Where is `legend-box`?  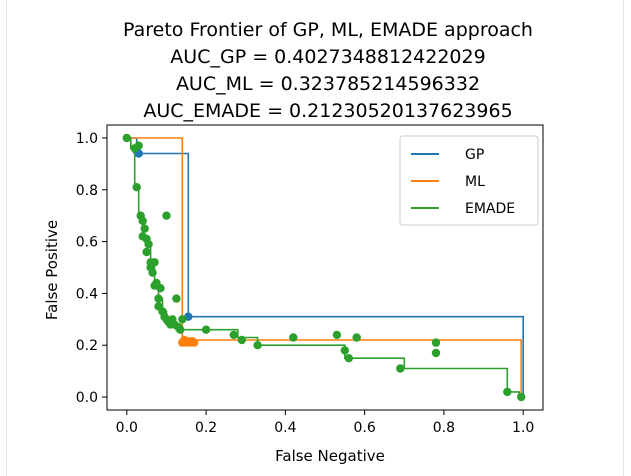
legend-box is located at coordinates (469, 180).